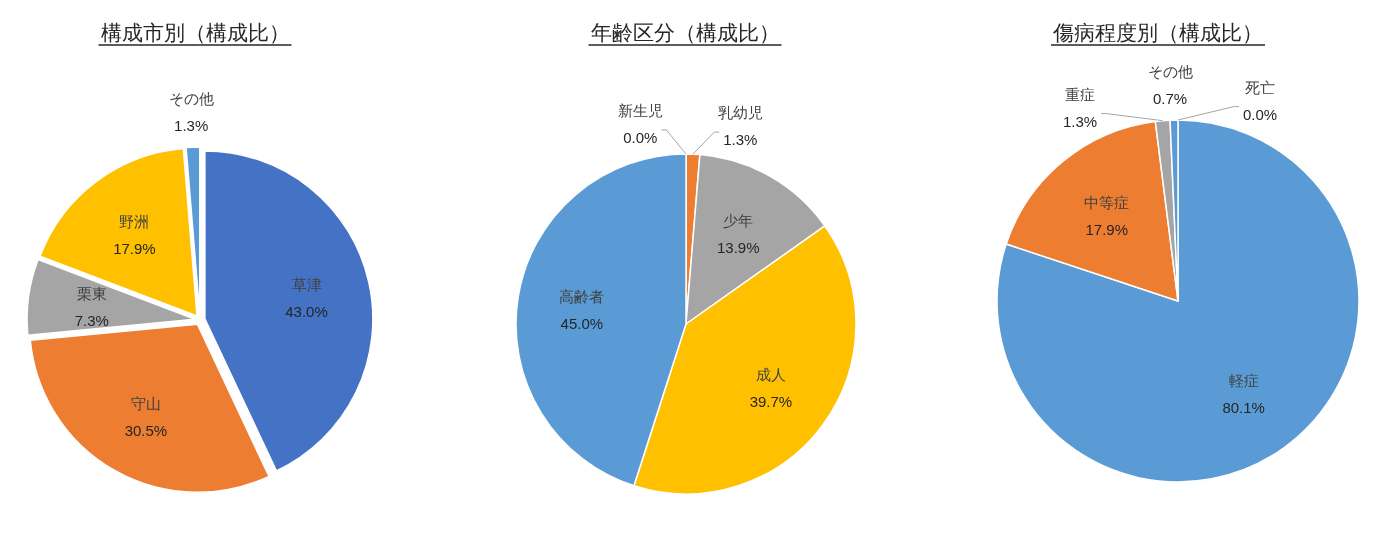 The image size is (1376, 542). Describe the element at coordinates (1158, 32) in the screenshot. I see `title: 傷病程度別（構成比）` at that location.